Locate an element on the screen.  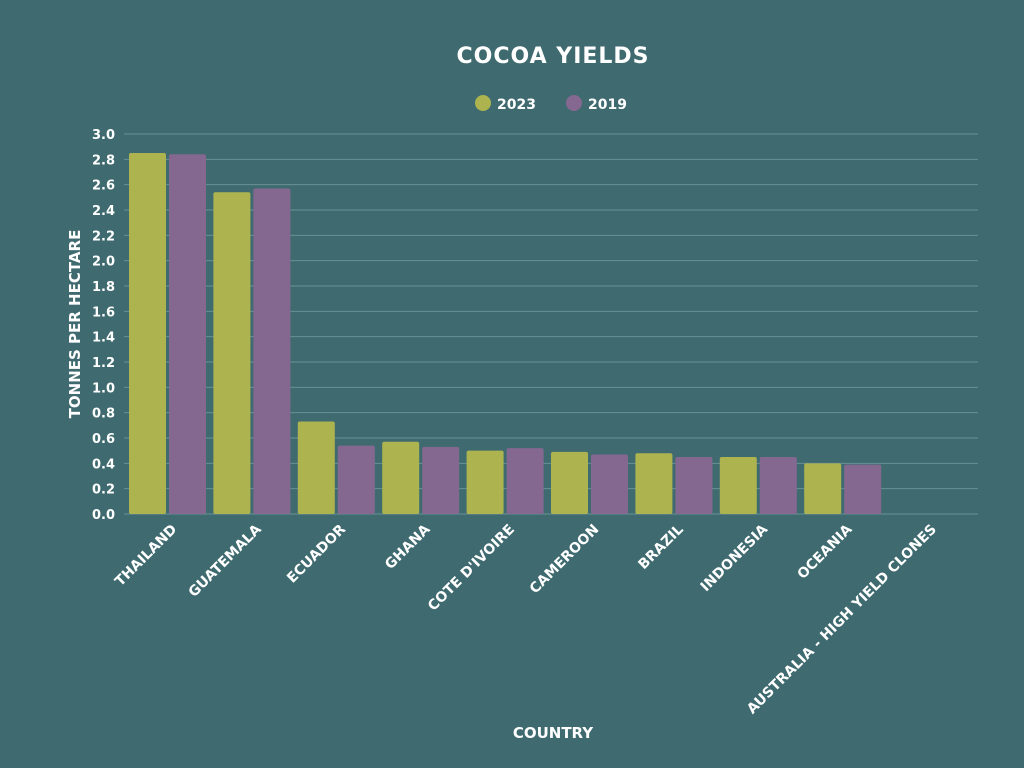
bar-2019-indonesia is located at coordinates (778, 485).